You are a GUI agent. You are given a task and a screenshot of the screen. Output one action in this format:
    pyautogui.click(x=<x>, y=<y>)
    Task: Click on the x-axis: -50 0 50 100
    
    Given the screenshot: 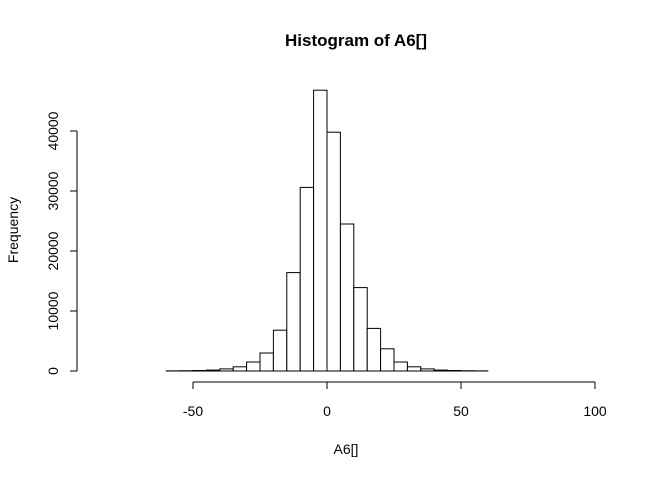 What is the action you would take?
    pyautogui.click(x=395, y=400)
    